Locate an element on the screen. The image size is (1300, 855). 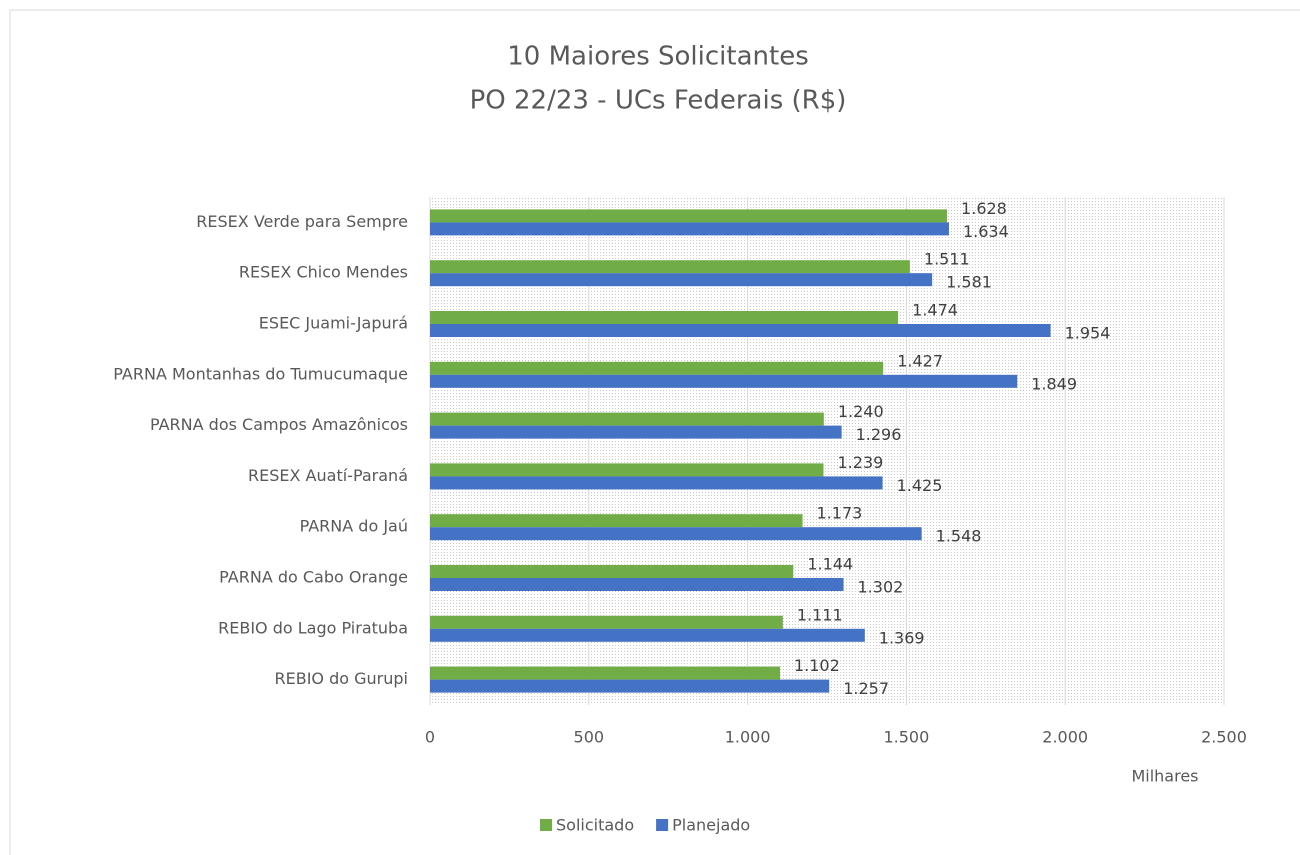
x-tick-label: 0 is located at coordinates (430, 737).